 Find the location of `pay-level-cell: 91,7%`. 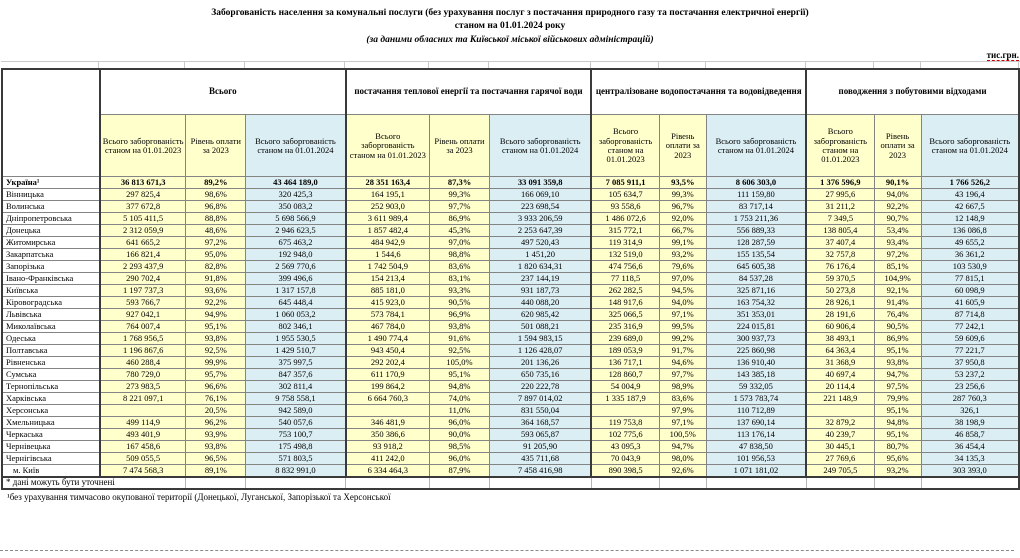

pay-level-cell: 91,7% is located at coordinates (682, 351).